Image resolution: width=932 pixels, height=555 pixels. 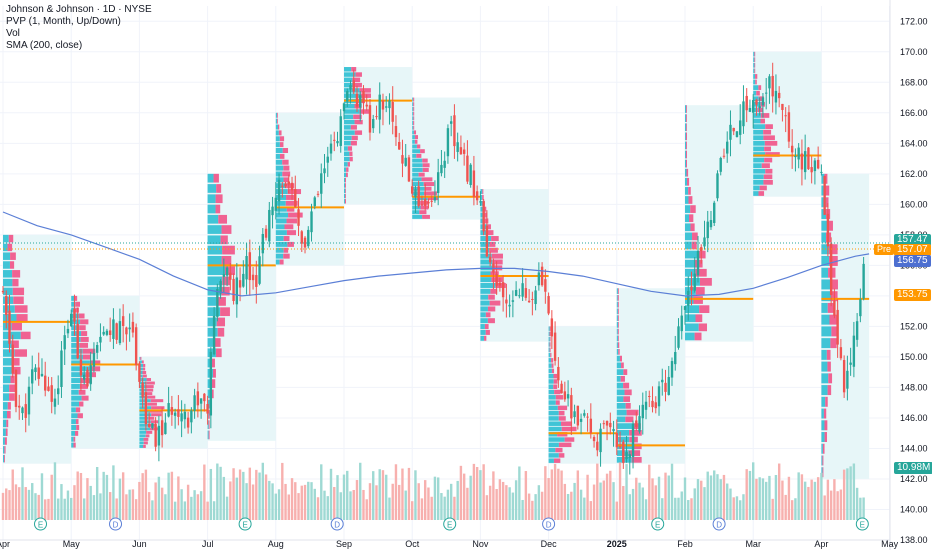 What do you see at coordinates (72, 544) in the screenshot?
I see `x-tick-label: May` at bounding box center [72, 544].